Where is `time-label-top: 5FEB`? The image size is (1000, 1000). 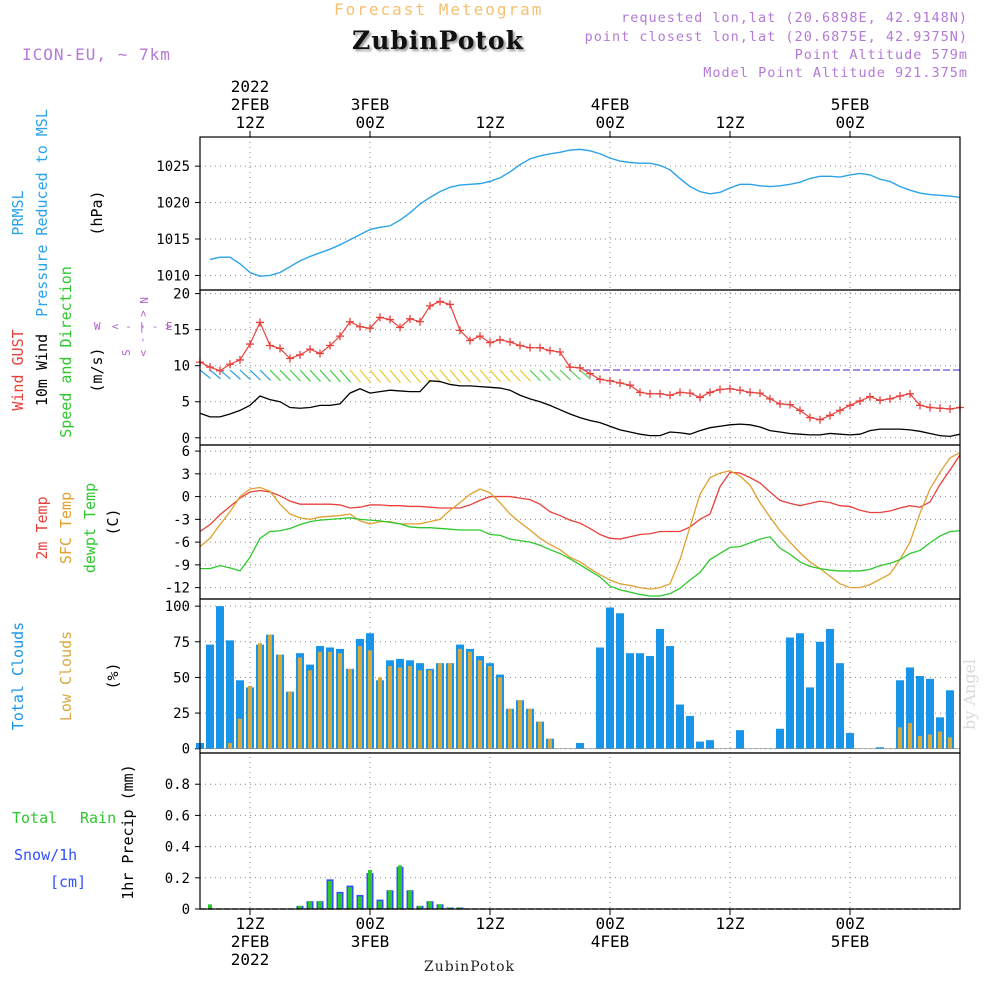
time-label-top: 5FEB is located at coordinates (850, 104).